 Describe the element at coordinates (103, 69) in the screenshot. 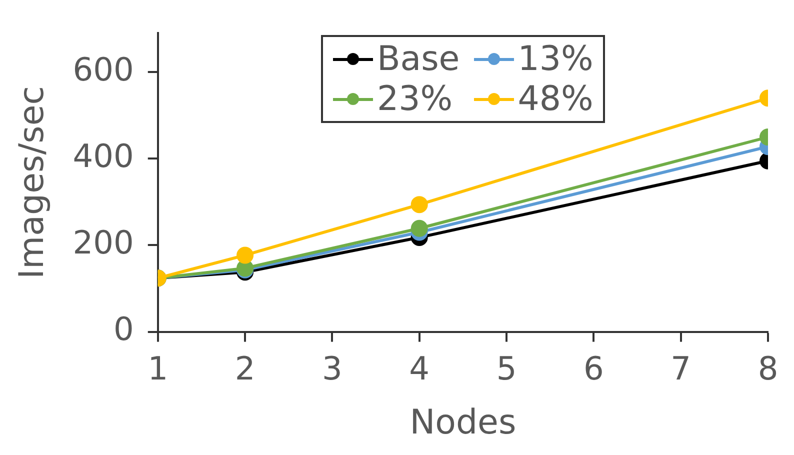

I see `y-tick-label: 600` at that location.